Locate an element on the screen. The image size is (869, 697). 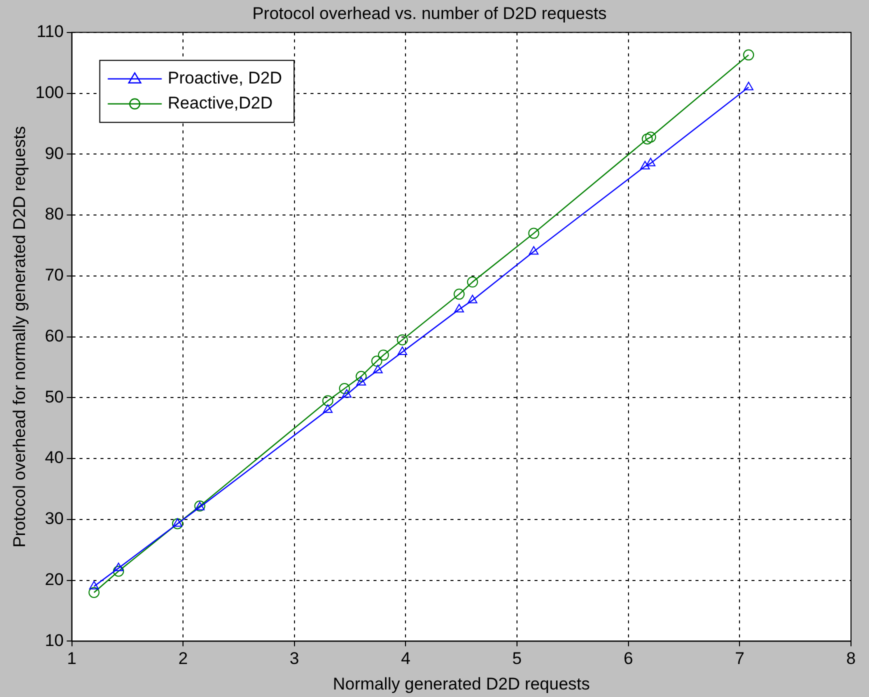
y-tick-label: 90 is located at coordinates (54, 153).